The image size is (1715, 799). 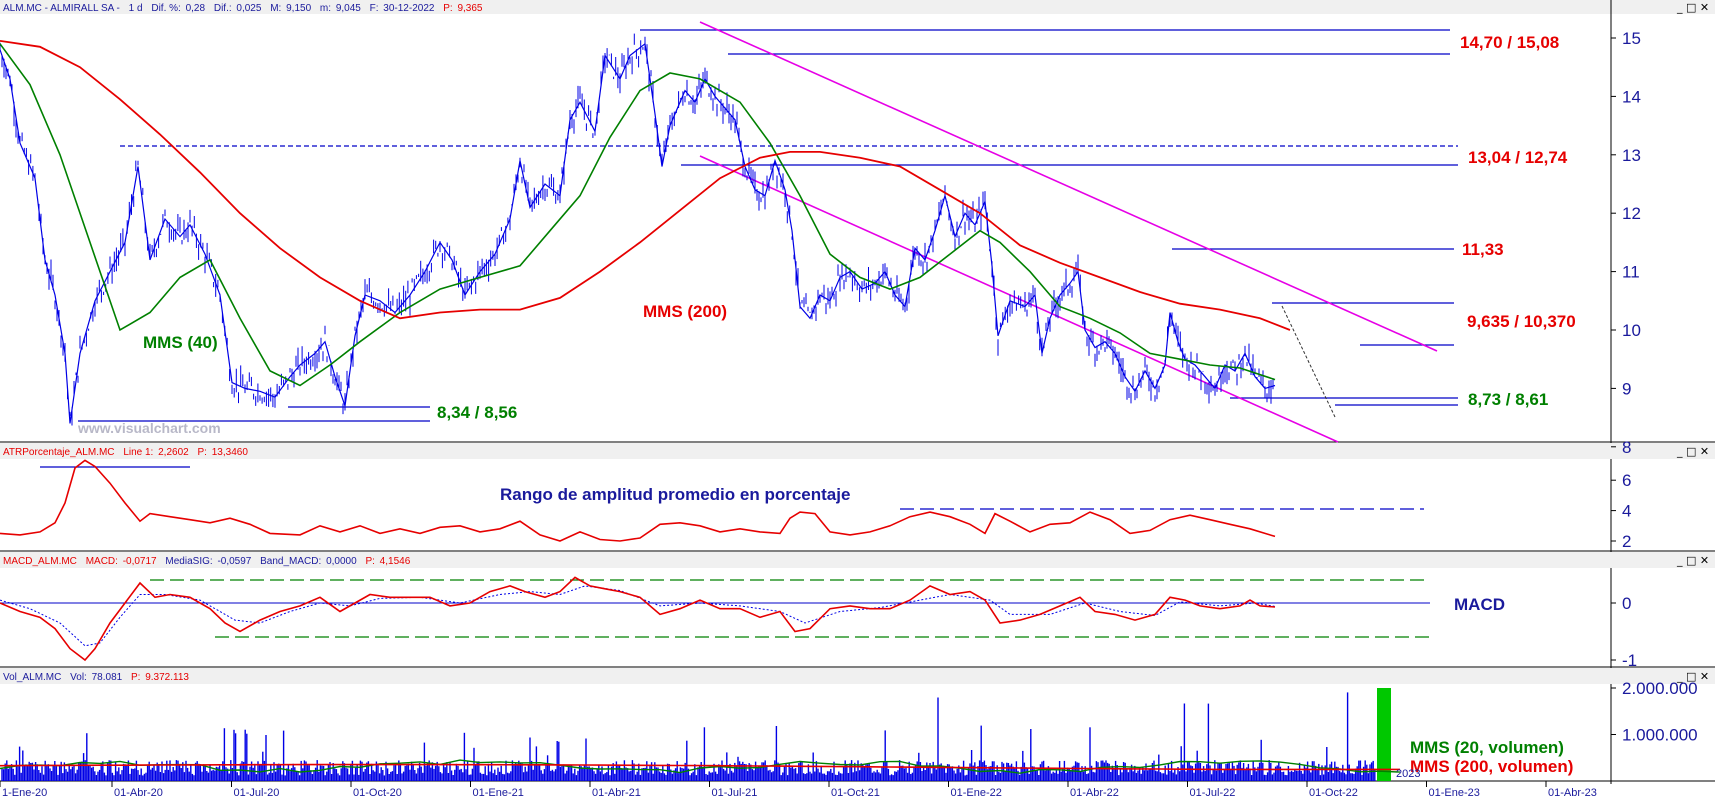 What do you see at coordinates (498, 793) in the screenshot?
I see `x-tick-label: 01-Ene-21` at bounding box center [498, 793].